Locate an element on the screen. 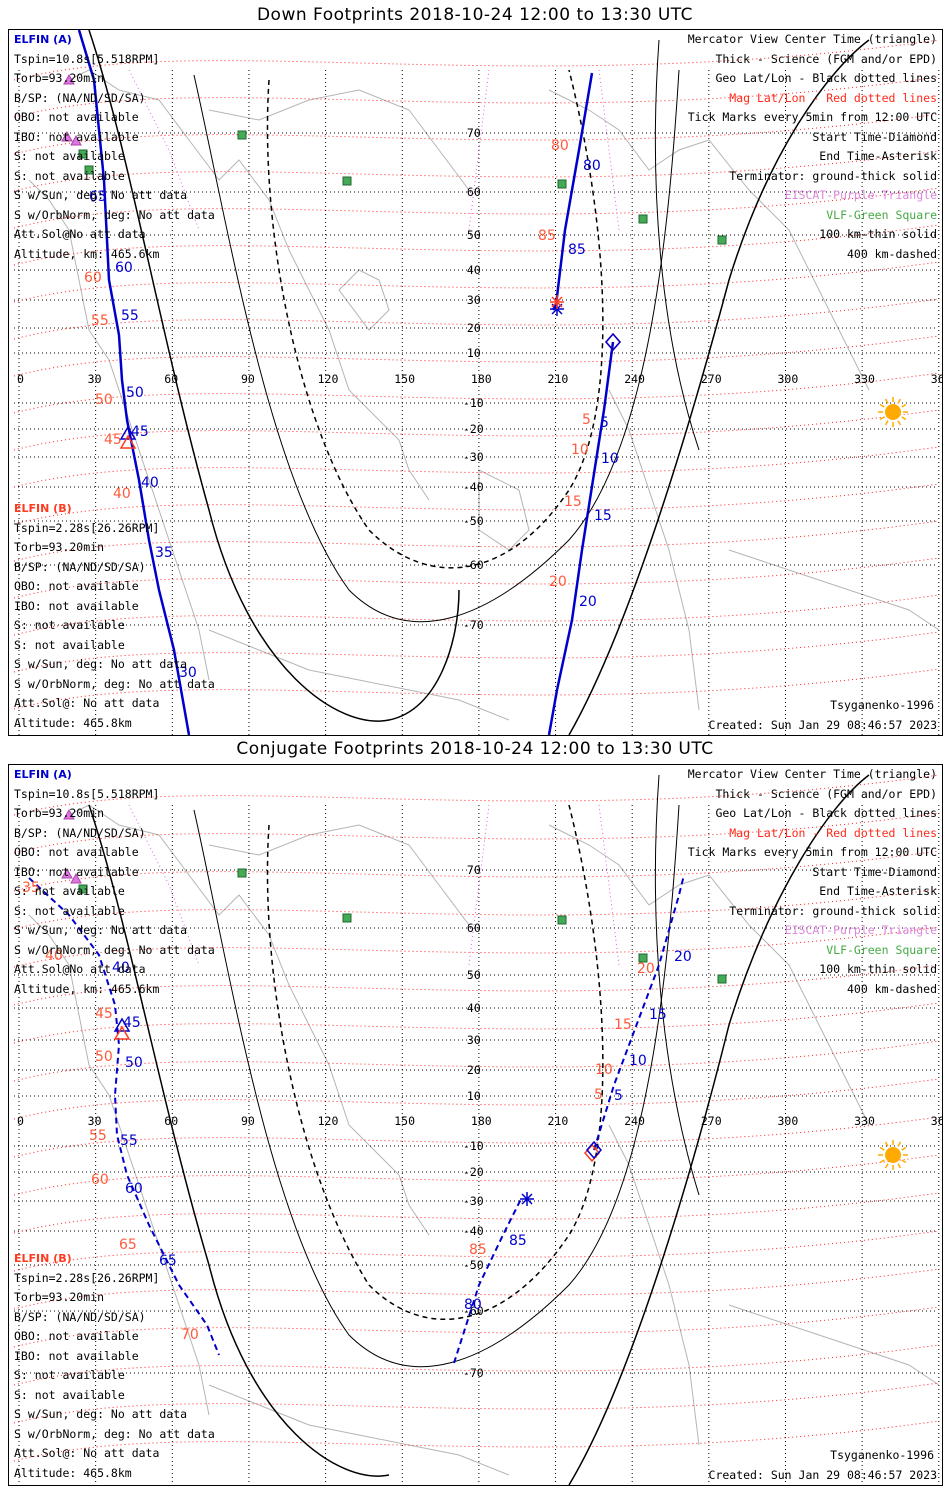  end-time-asterisk is located at coordinates (557, 302).